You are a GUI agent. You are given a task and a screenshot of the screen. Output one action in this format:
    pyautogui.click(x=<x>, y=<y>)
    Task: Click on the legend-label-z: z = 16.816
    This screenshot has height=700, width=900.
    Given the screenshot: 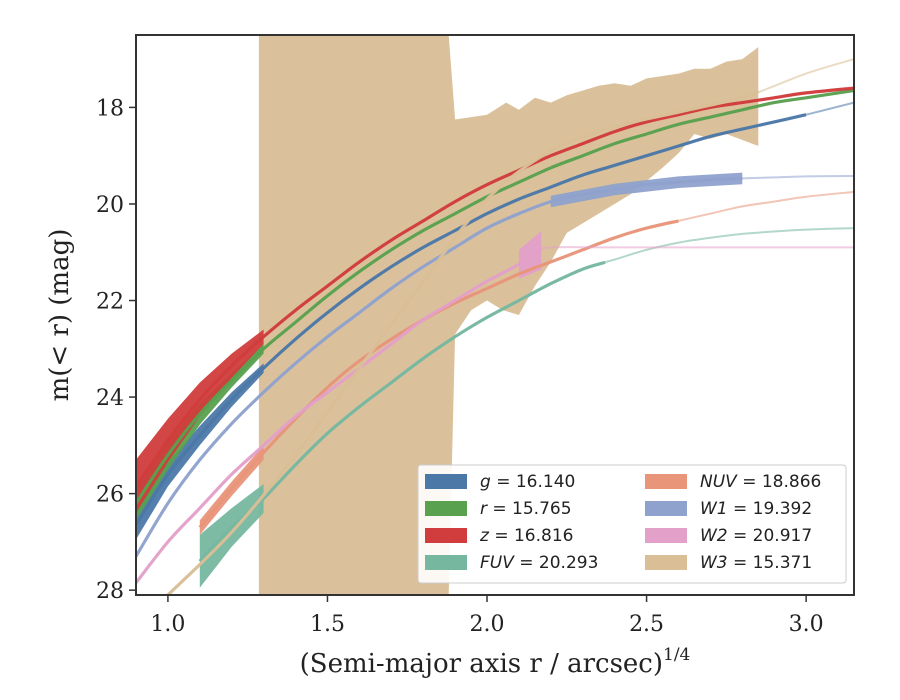 What is the action you would take?
    pyautogui.click(x=526, y=536)
    